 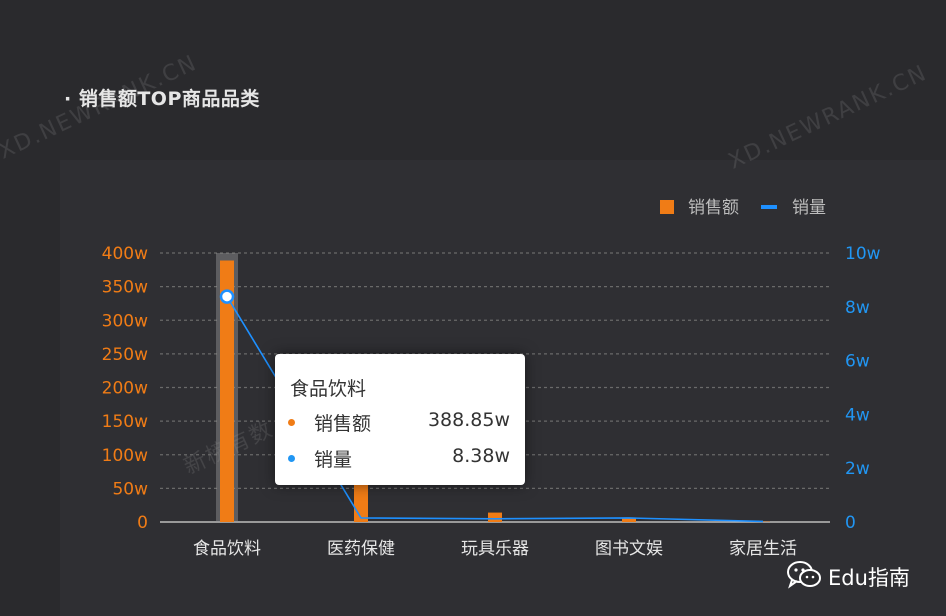 What do you see at coordinates (142, 523) in the screenshot?
I see `left-tick-label: 0` at bounding box center [142, 523].